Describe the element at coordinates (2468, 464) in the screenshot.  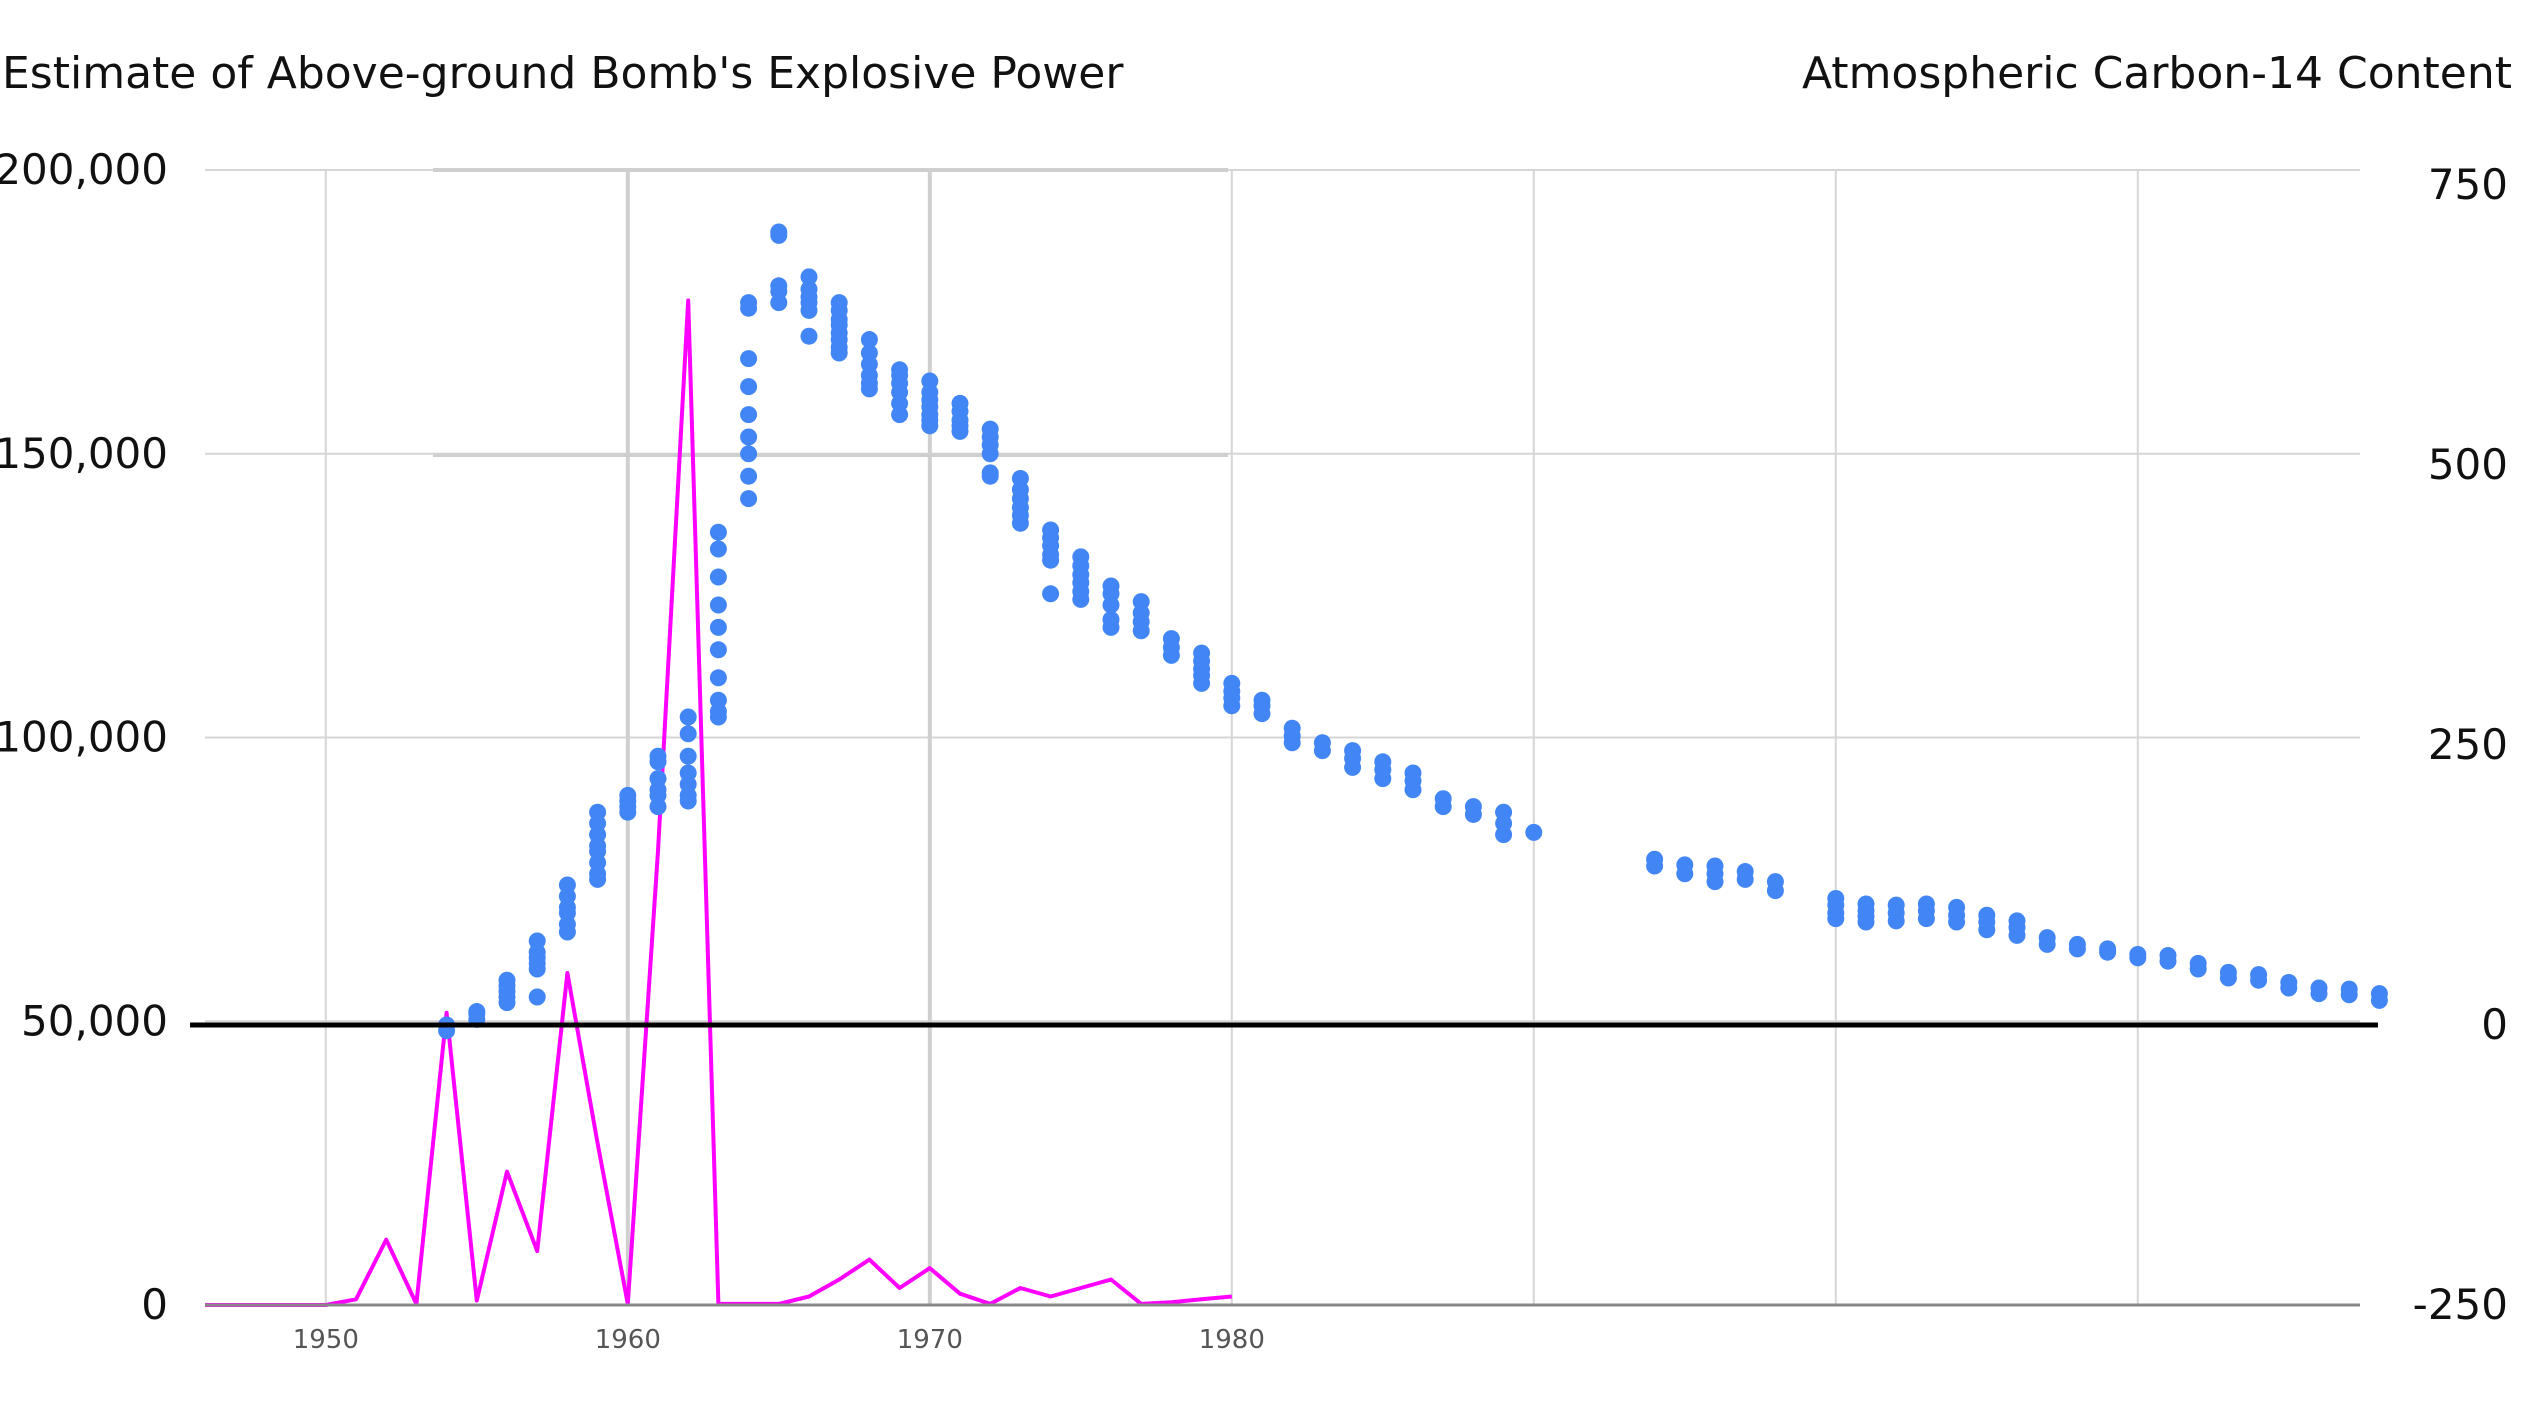
I see `right-y-tick-label: 500` at that location.